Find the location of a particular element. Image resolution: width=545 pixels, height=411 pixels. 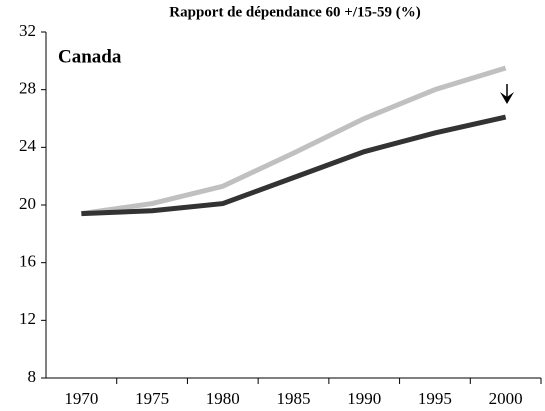

x-tick-label: 1995 is located at coordinates (435, 398).